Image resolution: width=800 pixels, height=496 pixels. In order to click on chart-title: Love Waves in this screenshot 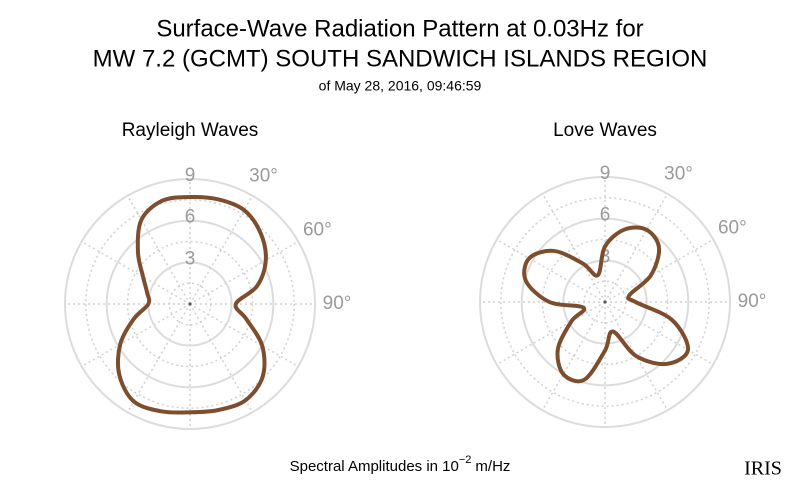, I will do `click(605, 130)`.